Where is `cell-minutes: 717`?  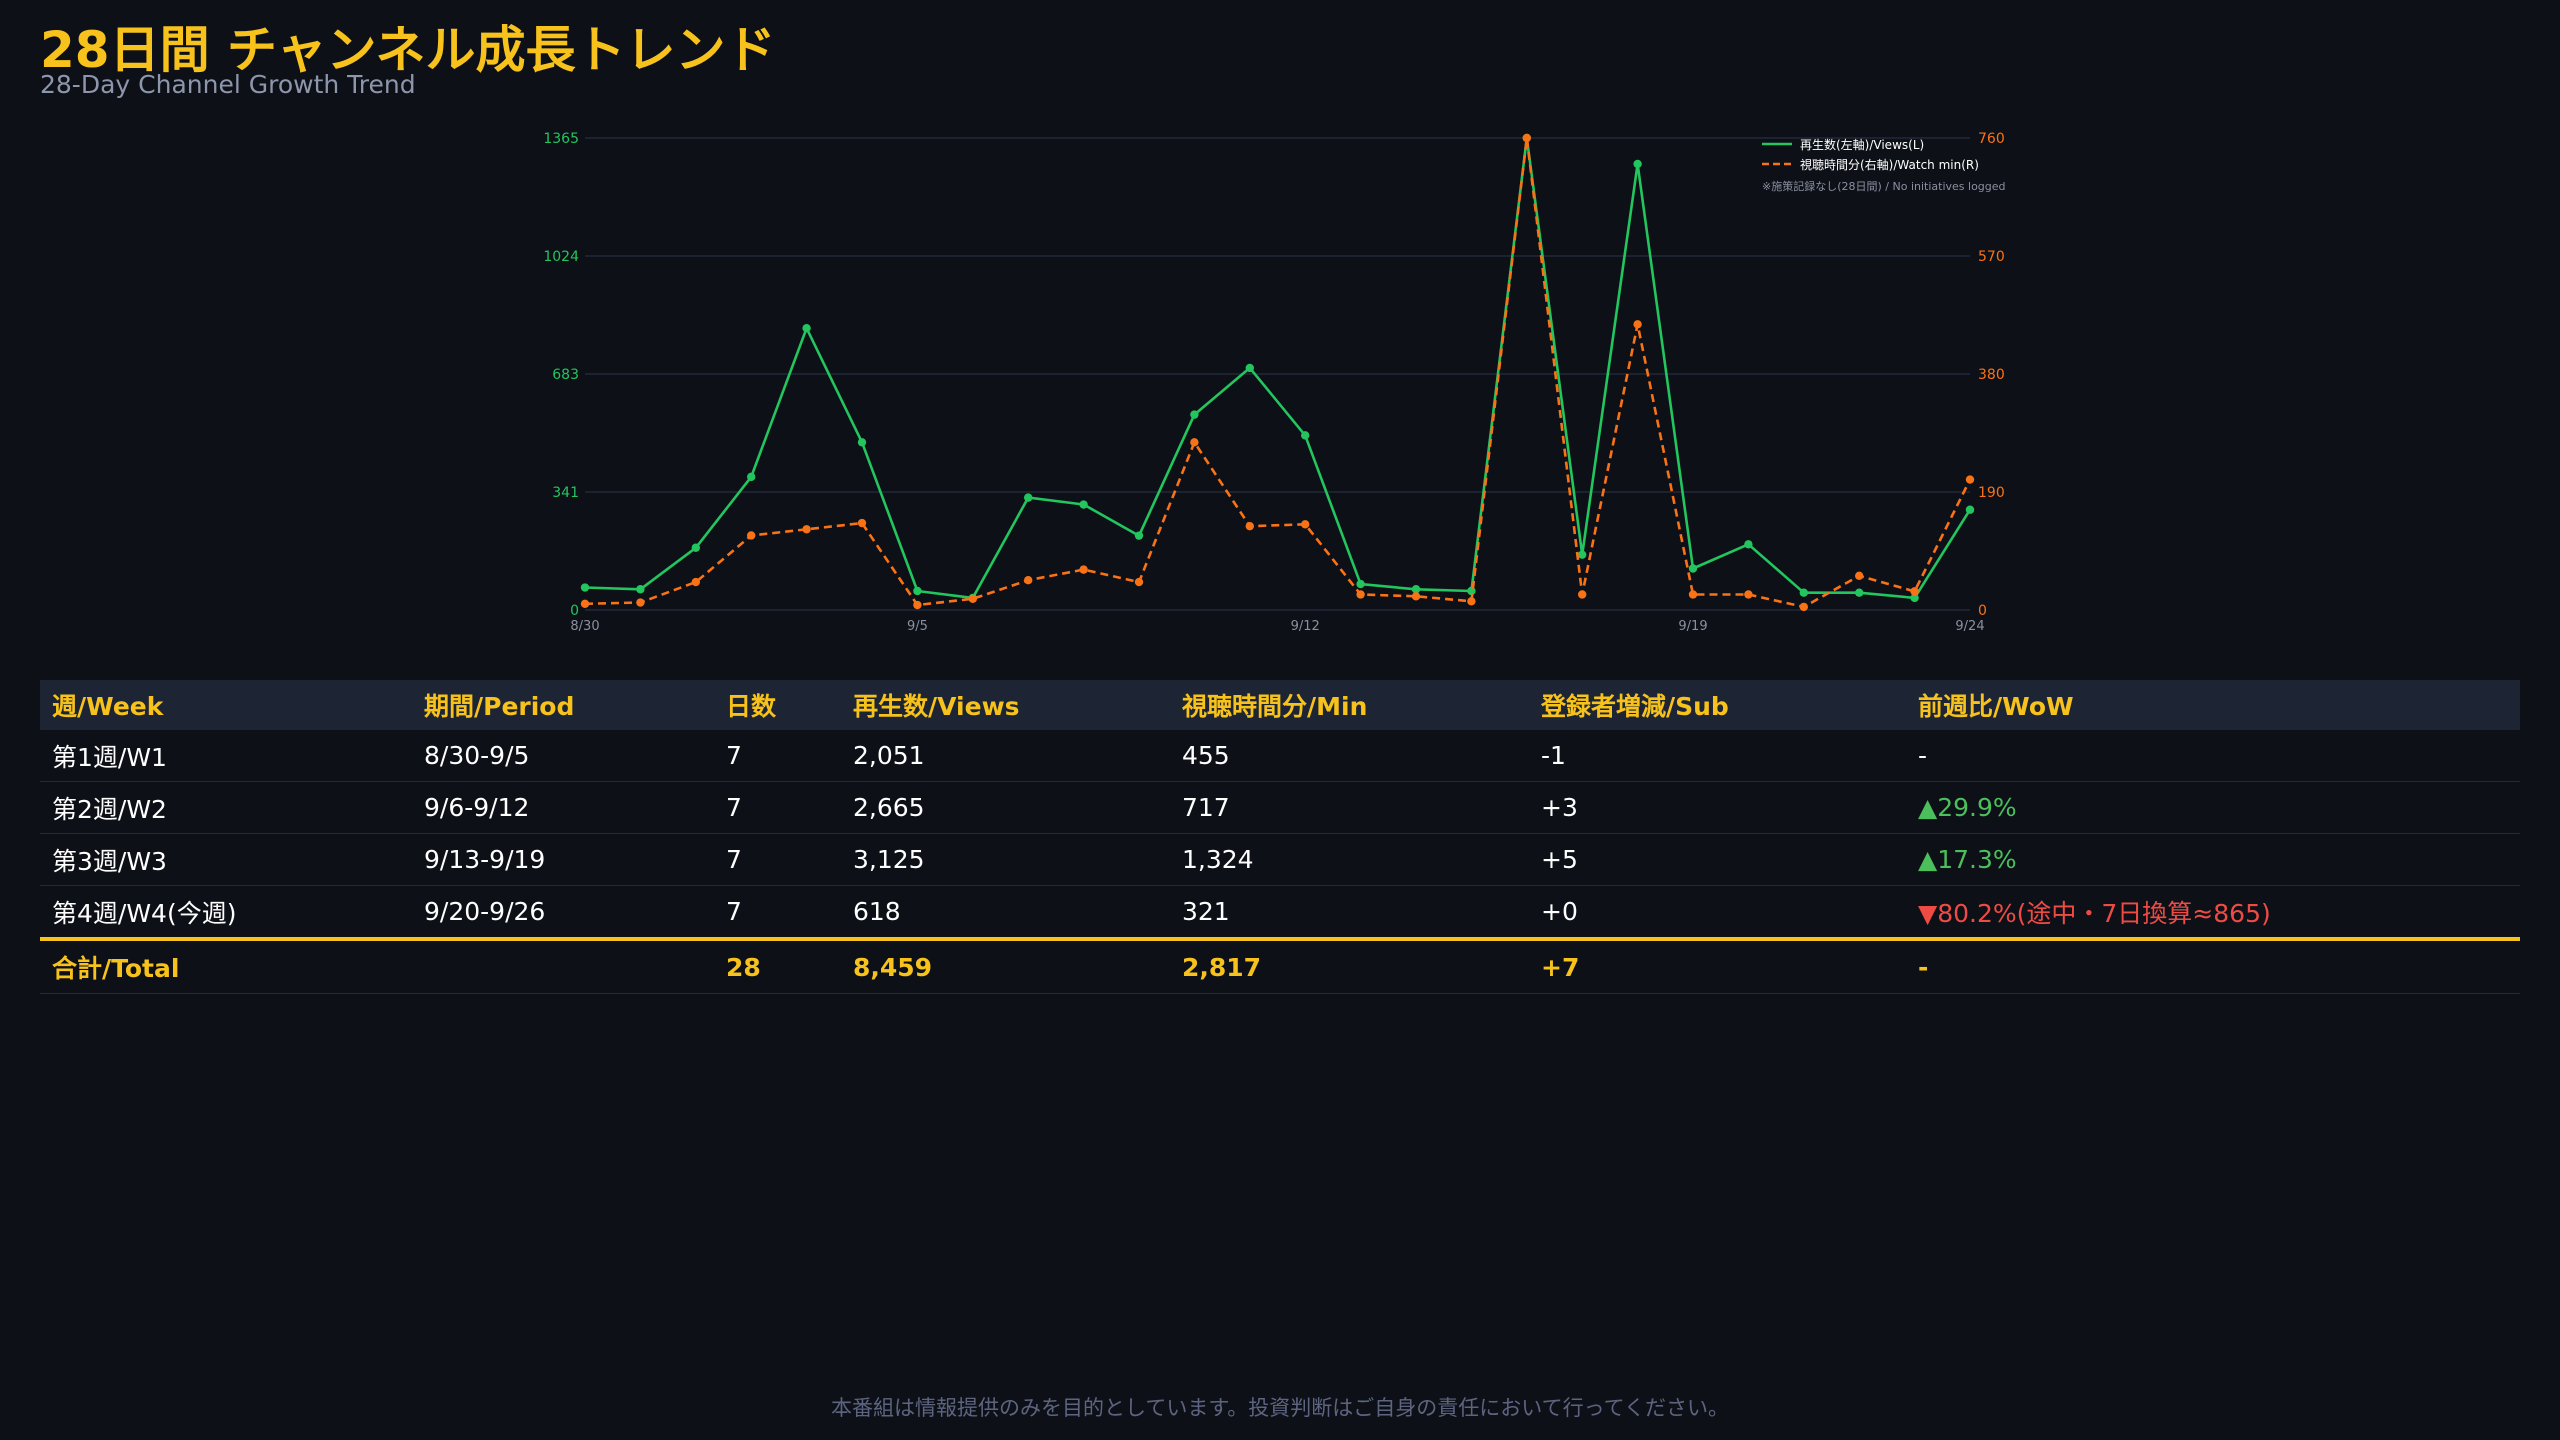 cell-minutes: 717 is located at coordinates (1349, 807).